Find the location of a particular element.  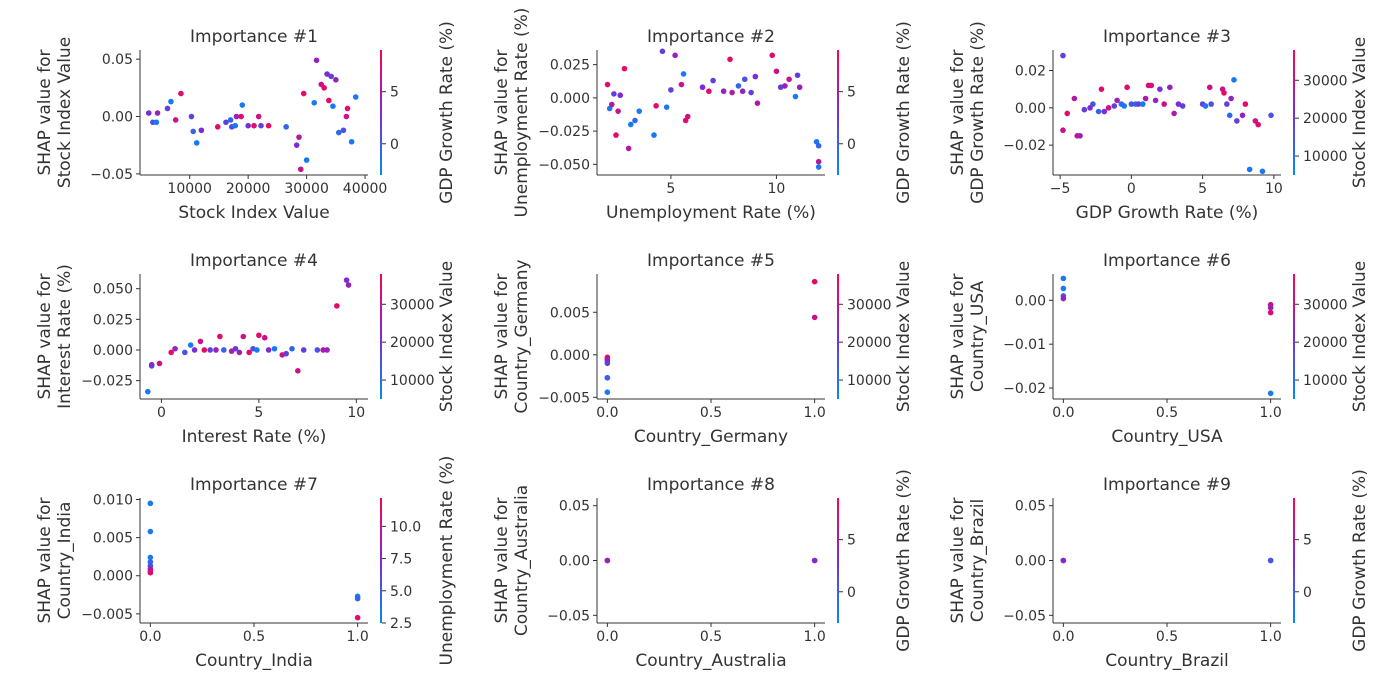

x-tick-label: 0.0 is located at coordinates (607, 637).